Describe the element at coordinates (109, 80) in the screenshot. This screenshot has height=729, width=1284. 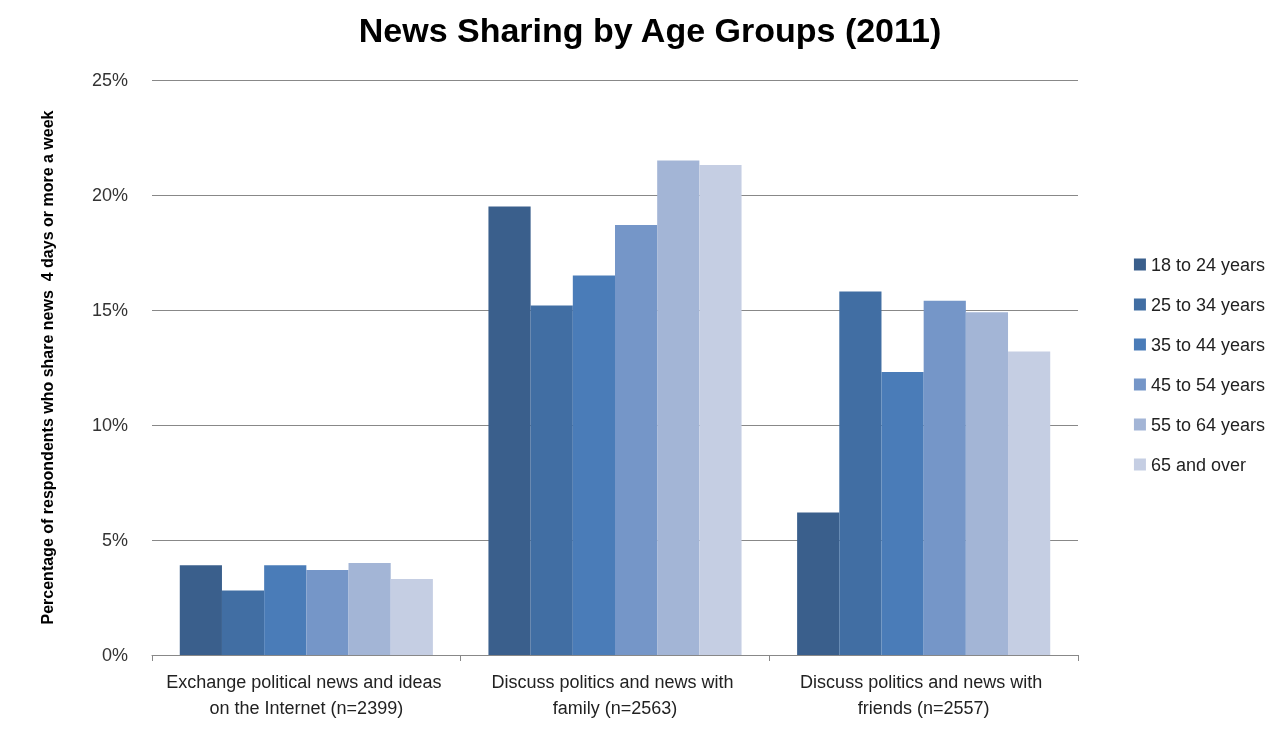
I see `y-tick-label: 25%` at that location.